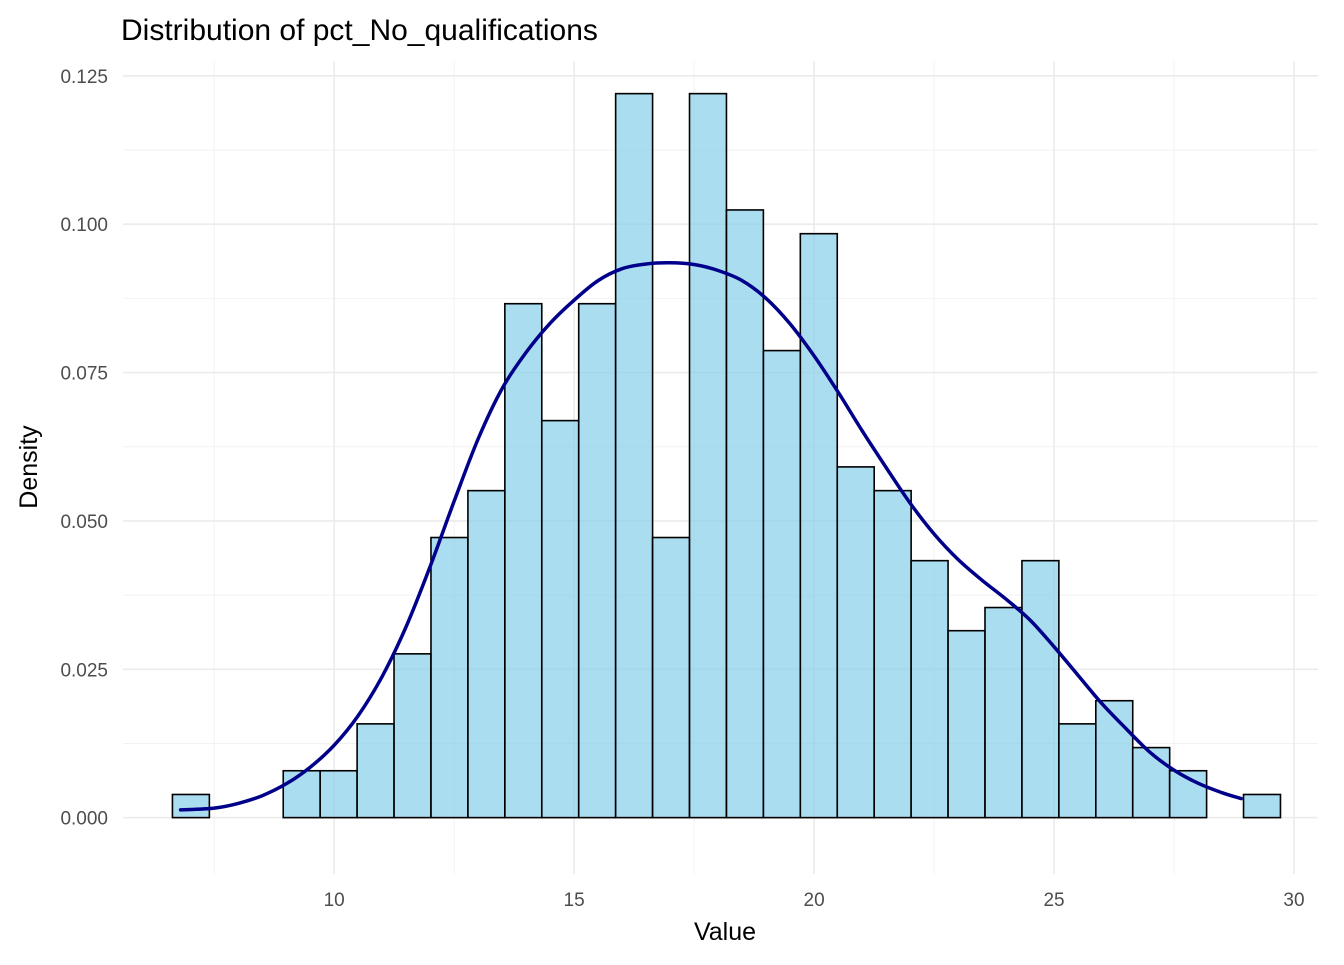  I want to click on y-tick-label: 0.025, so click(84, 670).